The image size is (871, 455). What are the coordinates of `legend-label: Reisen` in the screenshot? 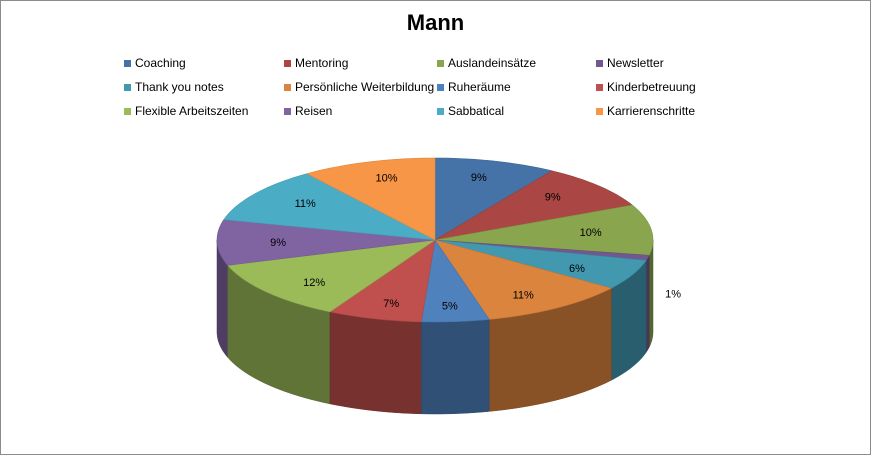 It's located at (314, 111).